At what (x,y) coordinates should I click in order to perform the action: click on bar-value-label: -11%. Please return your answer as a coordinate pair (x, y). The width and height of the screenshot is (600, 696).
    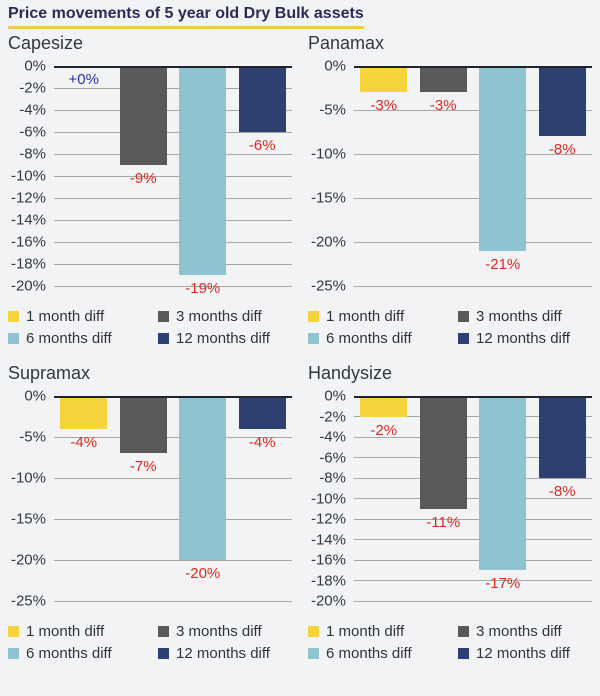
    Looking at the image, I should click on (443, 522).